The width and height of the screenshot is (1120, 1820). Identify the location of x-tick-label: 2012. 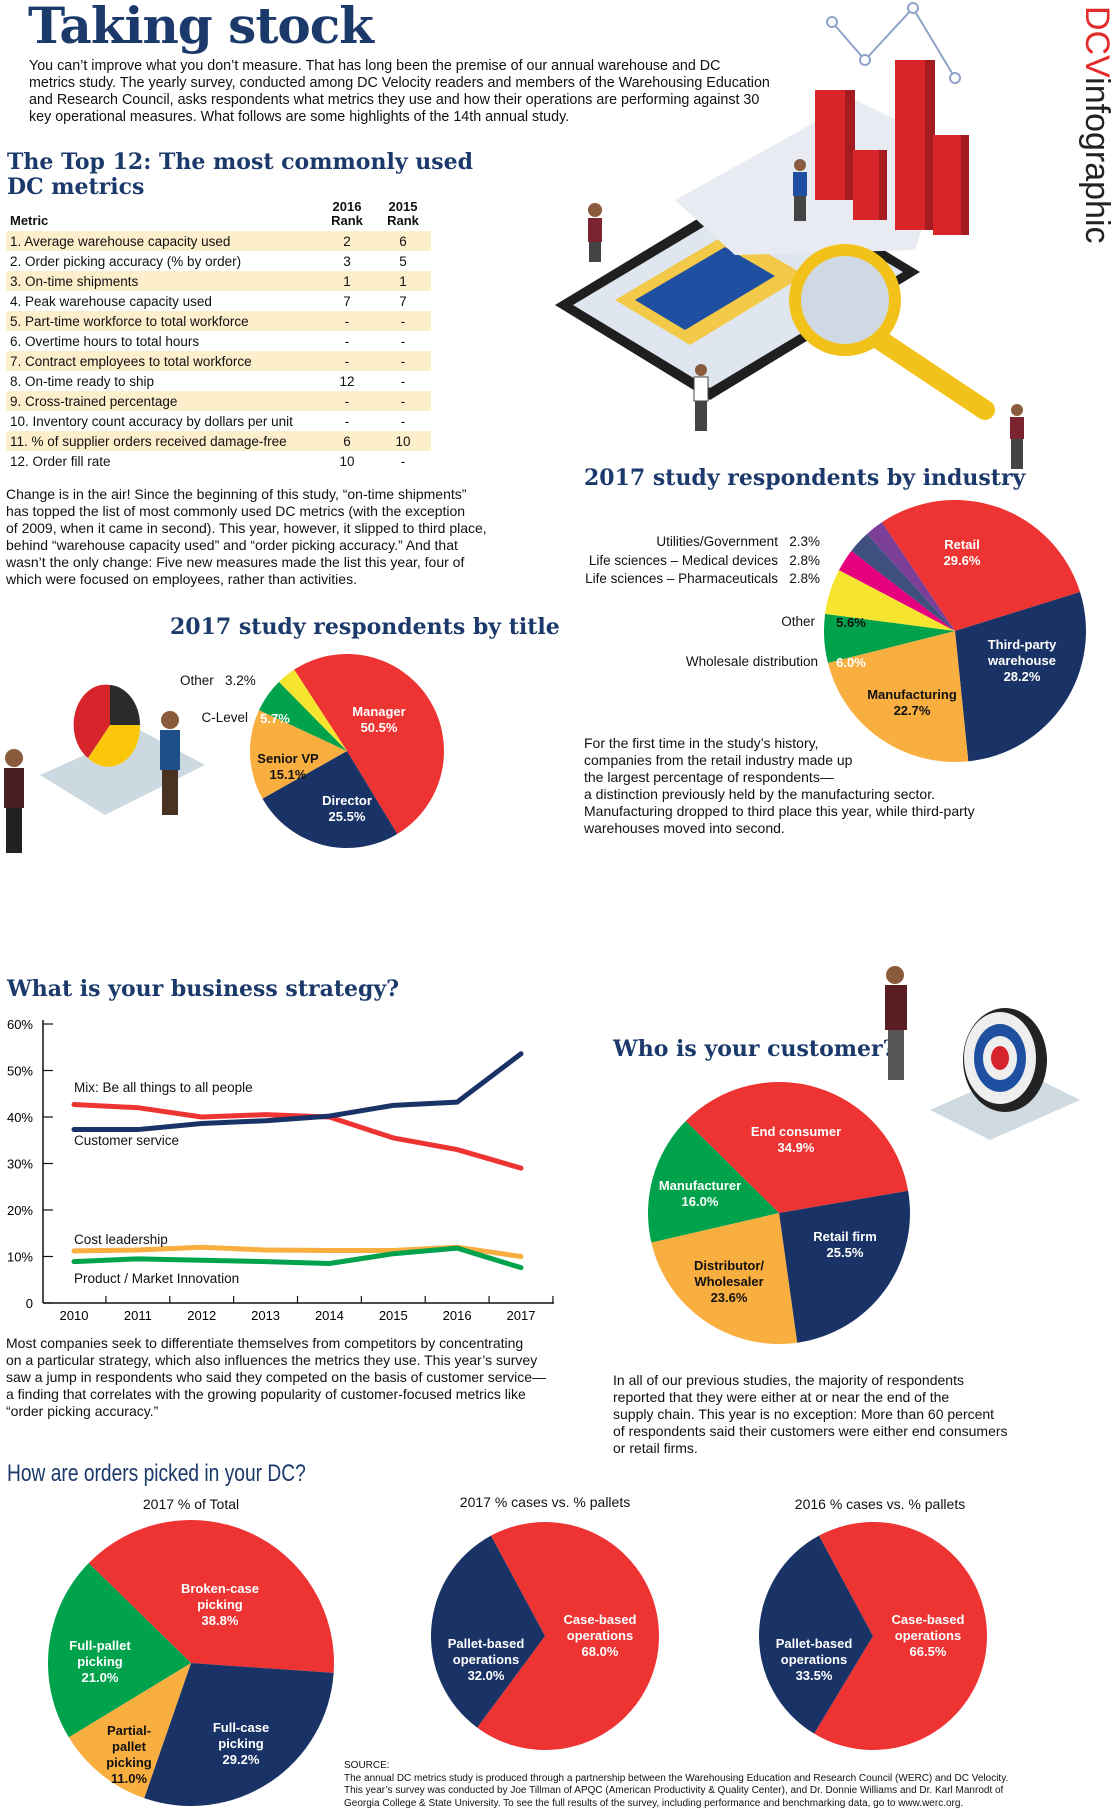
(201, 1315).